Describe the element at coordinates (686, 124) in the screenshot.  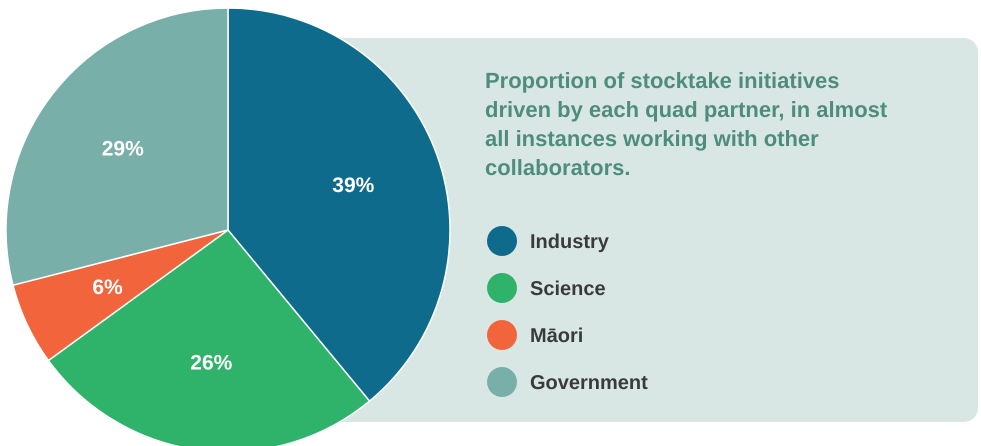
I see `text: Proportion of stocktake initiatives driven by each quad partner, in almost all instances working with other collaborators.` at that location.